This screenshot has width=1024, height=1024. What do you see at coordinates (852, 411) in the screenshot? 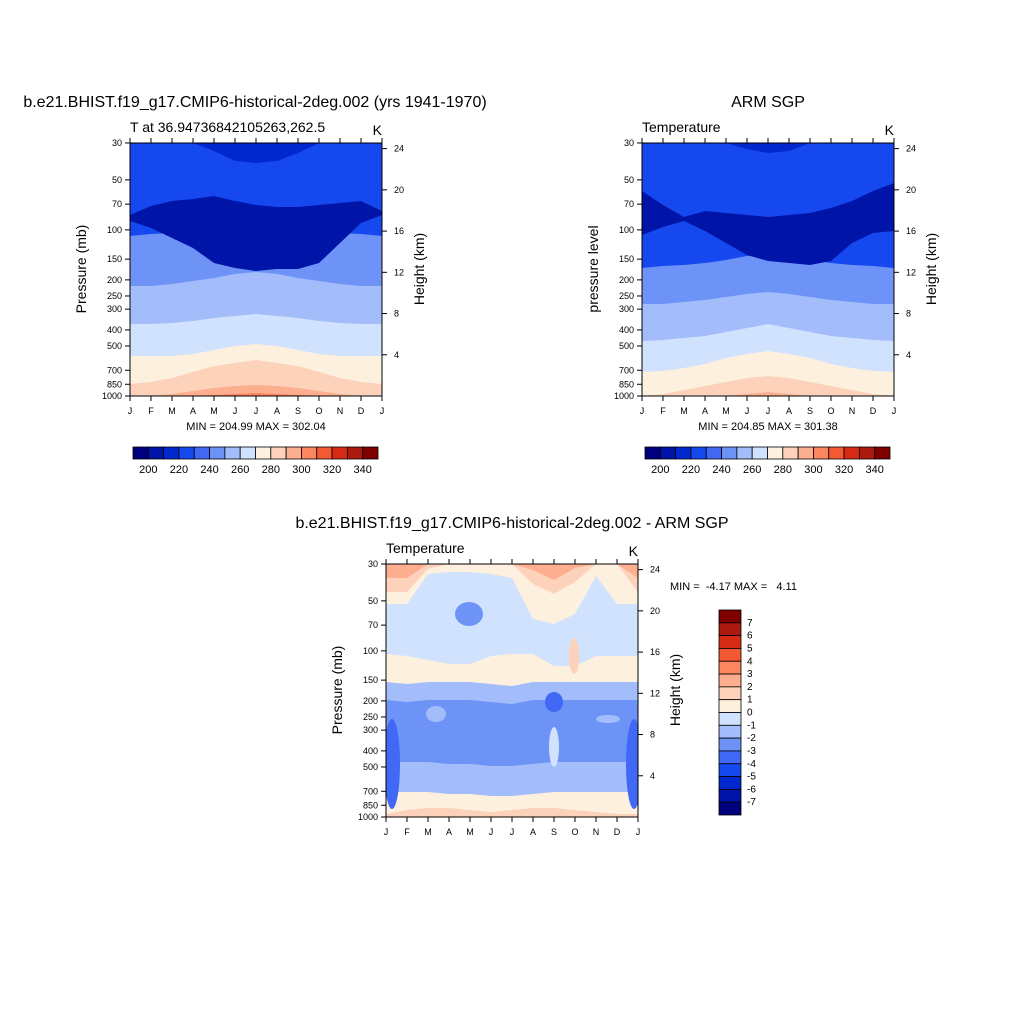
I see `obs-xtick-label: N` at bounding box center [852, 411].